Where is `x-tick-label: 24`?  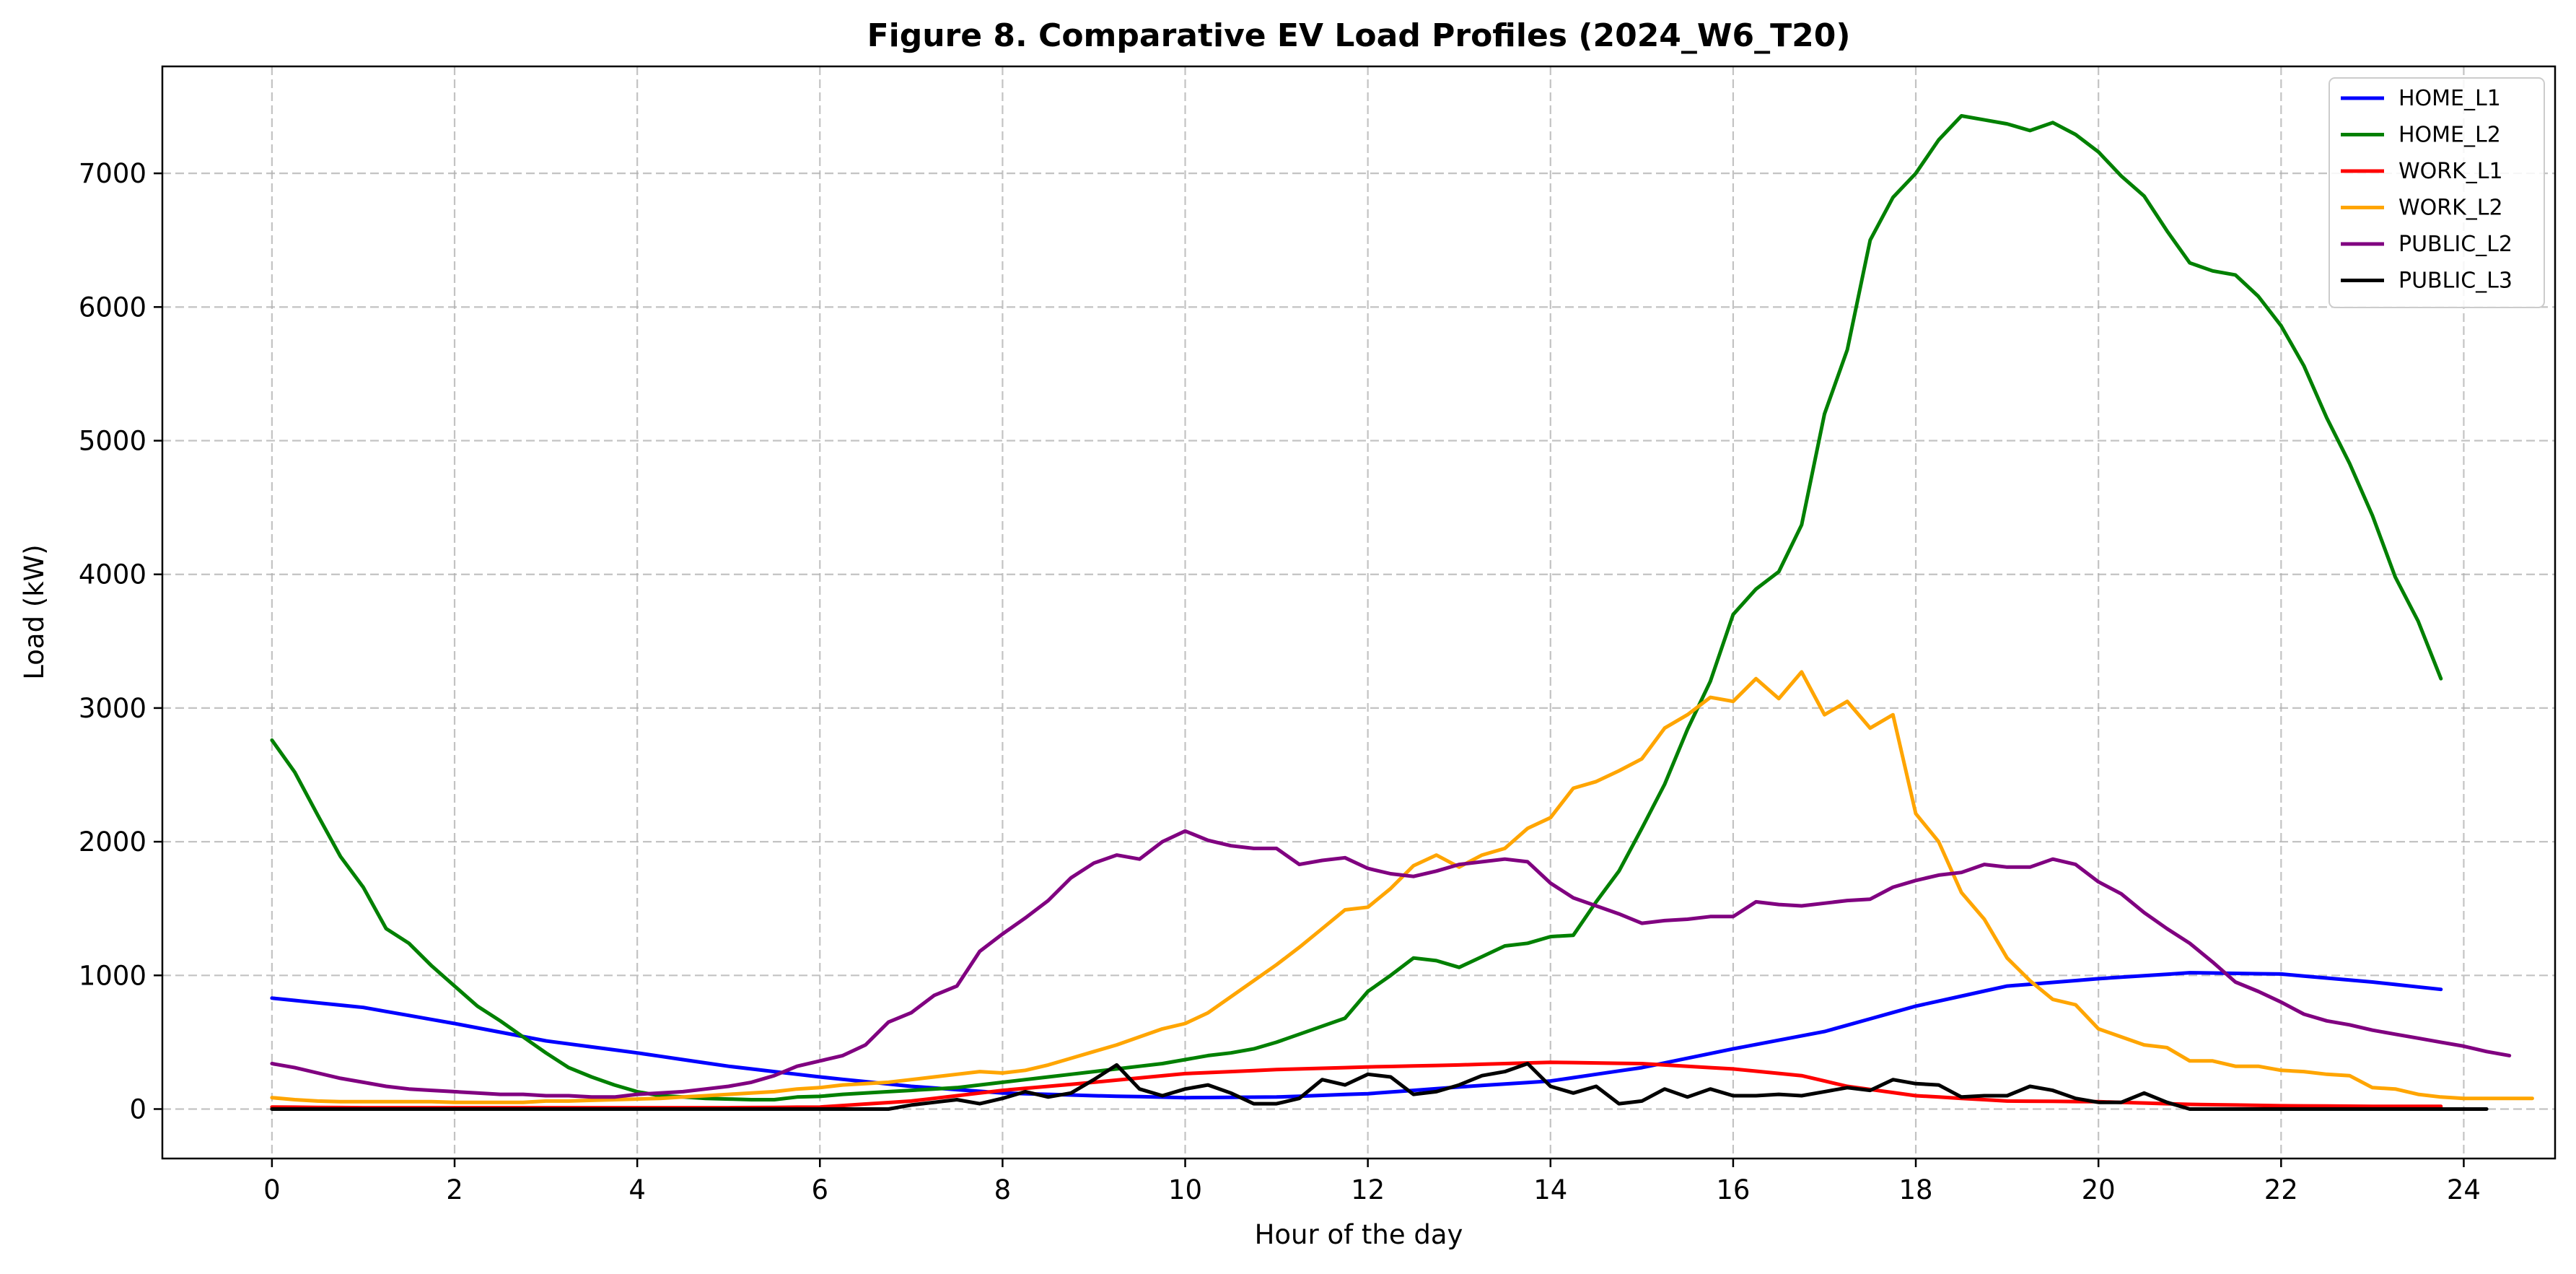
x-tick-label: 24 is located at coordinates (2464, 1189).